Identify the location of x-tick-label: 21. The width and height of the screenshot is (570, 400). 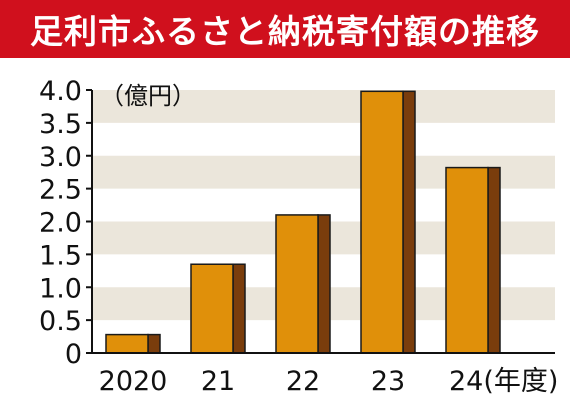
(218, 381).